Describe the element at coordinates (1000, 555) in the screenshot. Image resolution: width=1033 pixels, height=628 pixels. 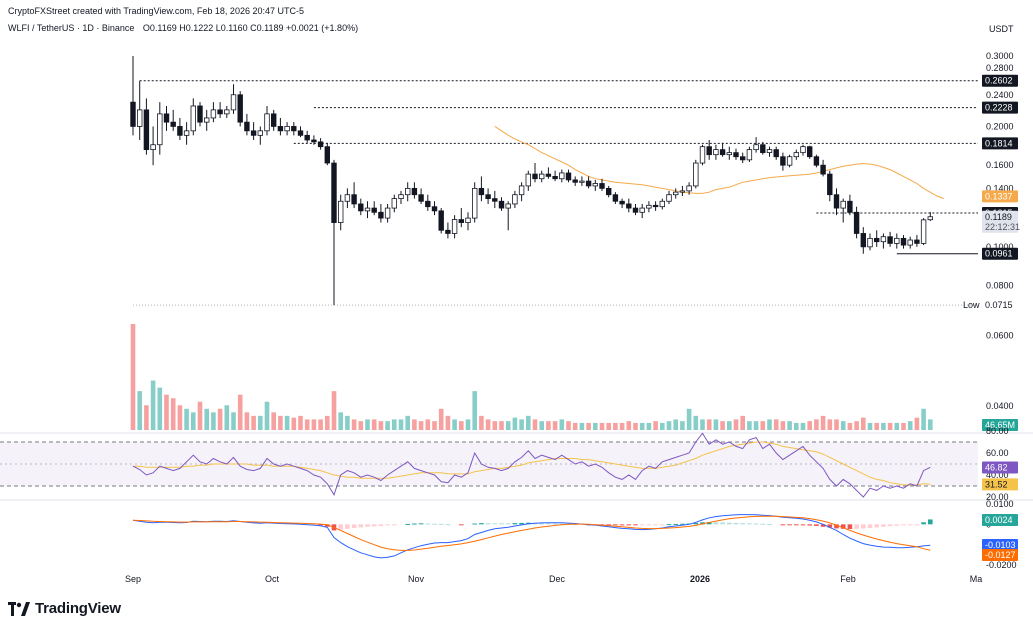
I see `macd-tag` at that location.